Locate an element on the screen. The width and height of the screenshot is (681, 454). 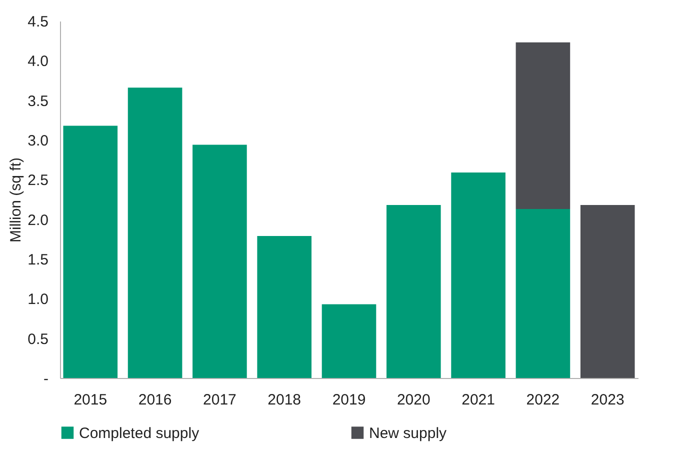
y-tick-label: - is located at coordinates (46, 379).